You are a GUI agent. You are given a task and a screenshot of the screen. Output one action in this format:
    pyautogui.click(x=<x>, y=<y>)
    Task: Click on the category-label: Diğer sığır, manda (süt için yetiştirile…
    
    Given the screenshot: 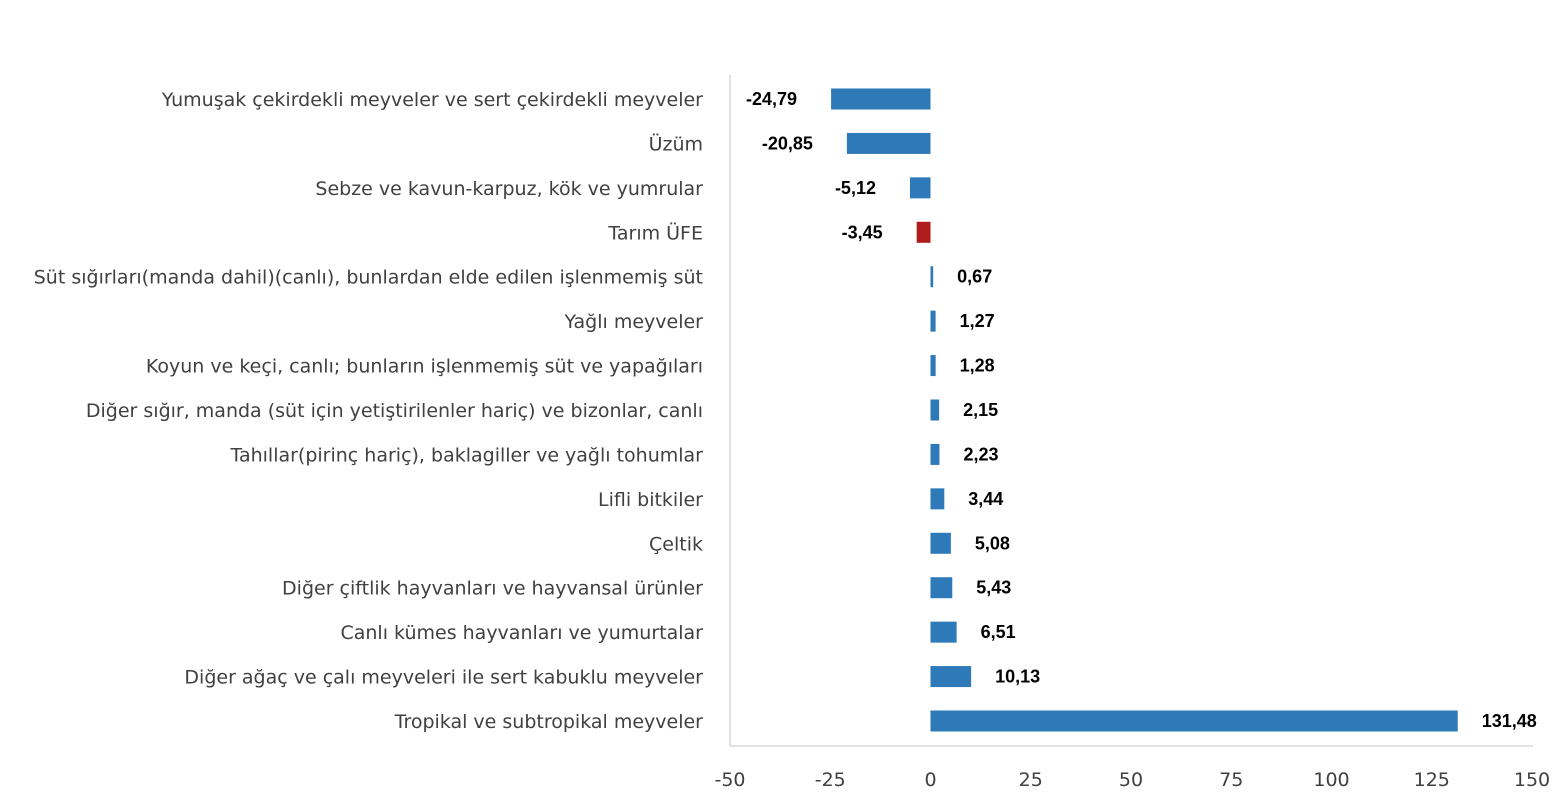 What is the action you would take?
    pyautogui.click(x=394, y=411)
    